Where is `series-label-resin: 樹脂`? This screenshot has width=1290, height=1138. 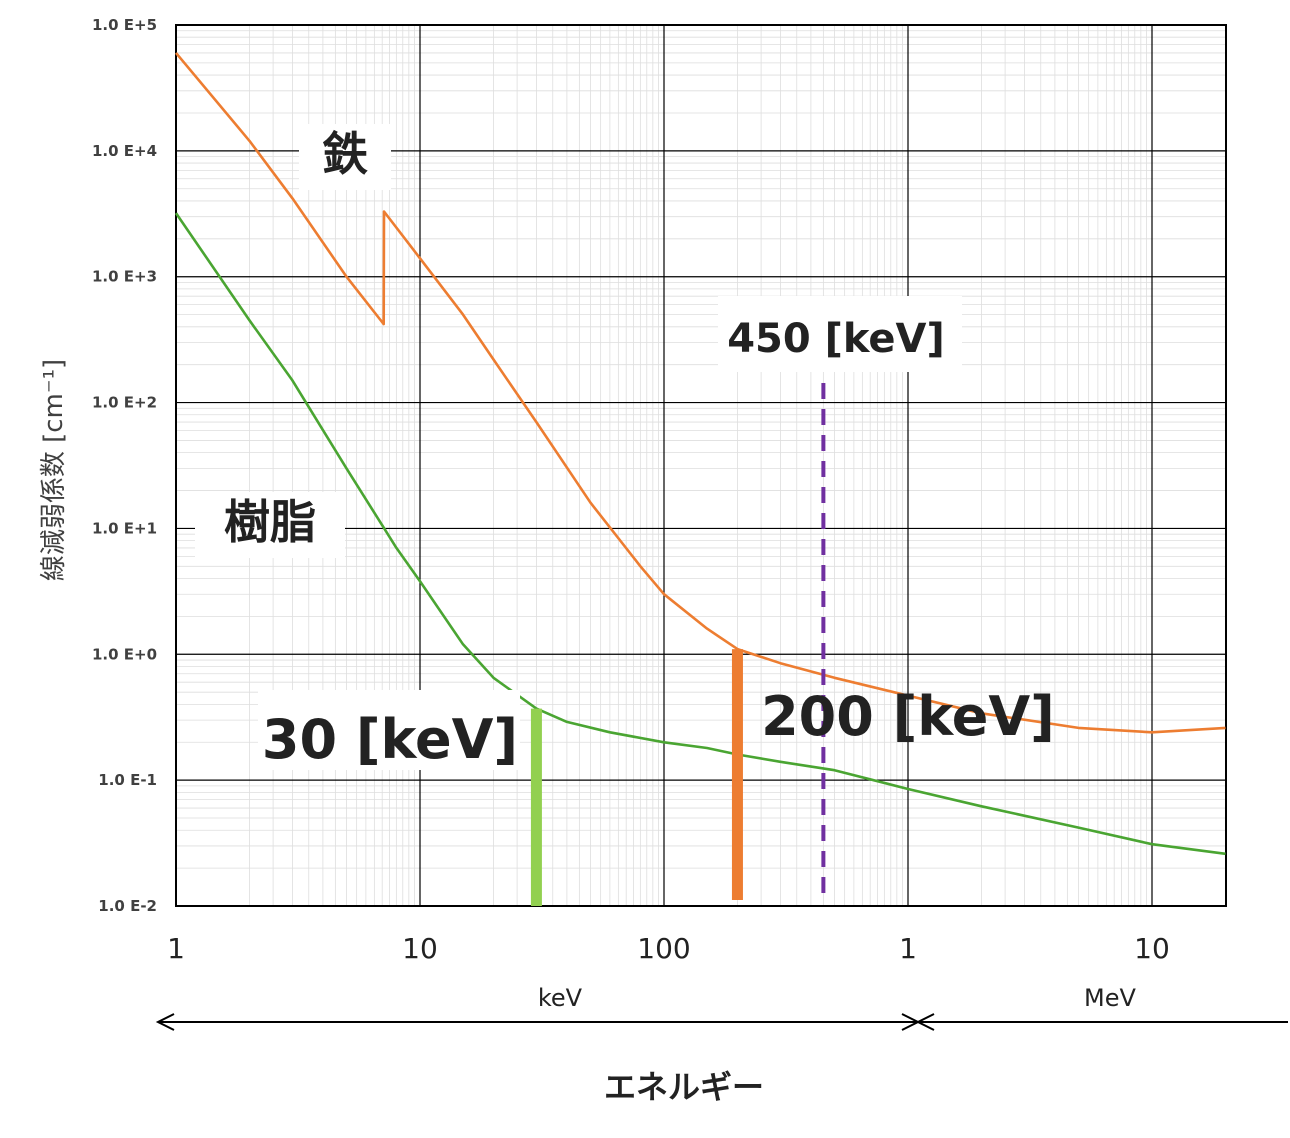 series-label-resin: 樹脂 is located at coordinates (270, 522).